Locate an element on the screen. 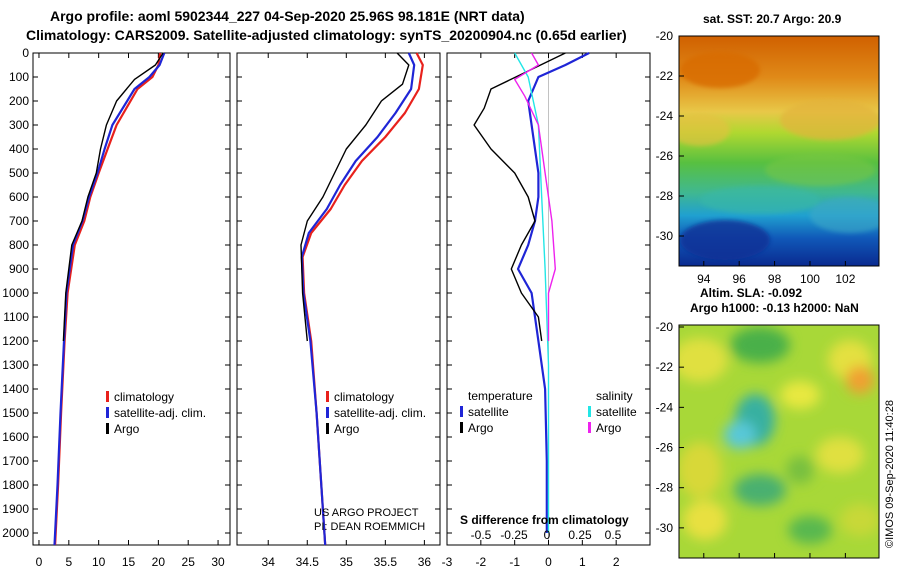 The height and width of the screenshot is (580, 900). x-tick-label: 25 is located at coordinates (189, 562).